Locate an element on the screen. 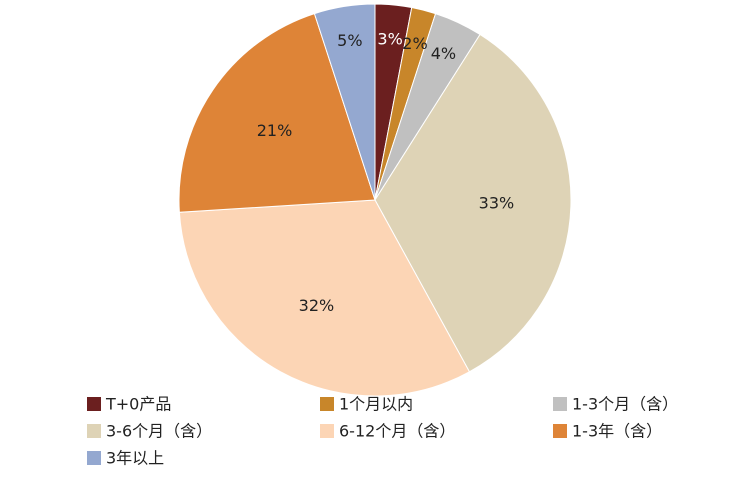 This screenshot has width=754, height=483. legend-label: 1-3年（含） is located at coordinates (617, 431).